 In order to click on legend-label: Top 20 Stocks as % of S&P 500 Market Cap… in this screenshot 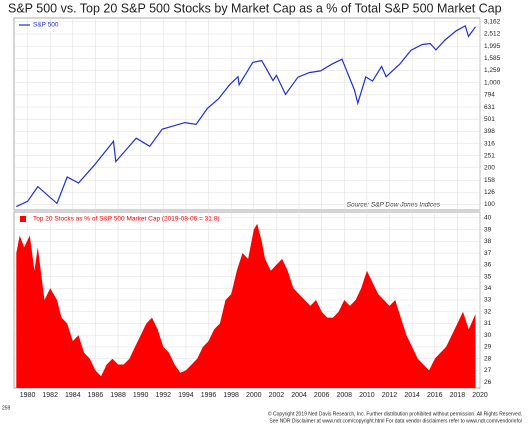, I will do `click(126, 219)`.